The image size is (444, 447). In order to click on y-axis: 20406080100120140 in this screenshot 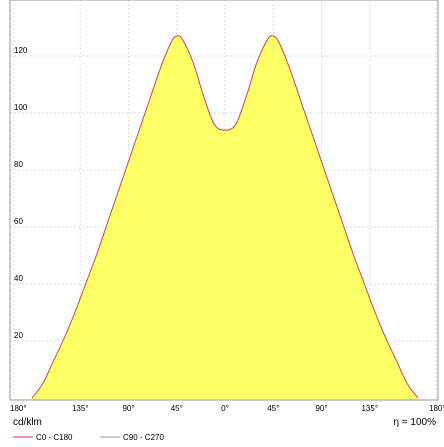, I will do `click(21, 193)`.